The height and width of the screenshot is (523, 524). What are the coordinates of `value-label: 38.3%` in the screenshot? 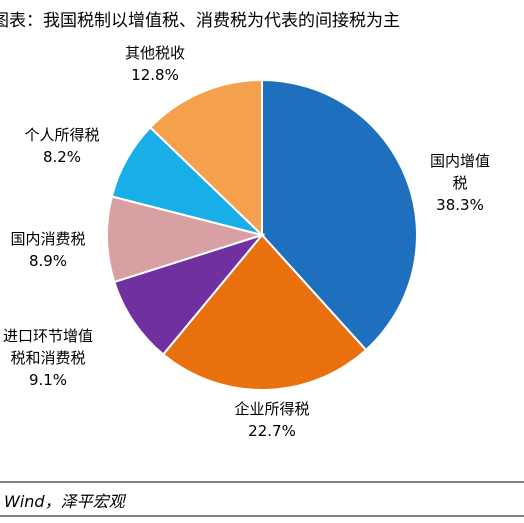 It's located at (460, 205).